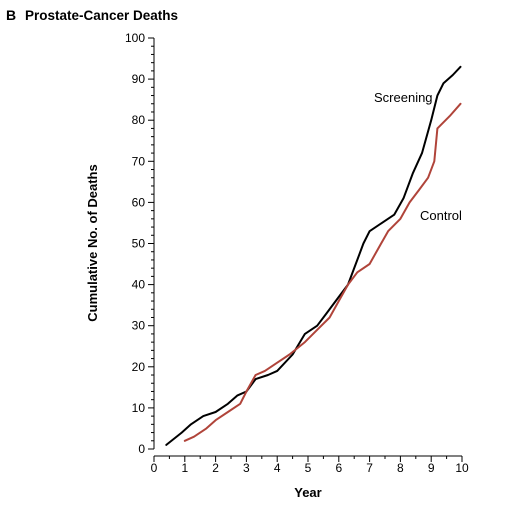  Describe the element at coordinates (441, 215) in the screenshot. I see `control-label: Control` at that location.